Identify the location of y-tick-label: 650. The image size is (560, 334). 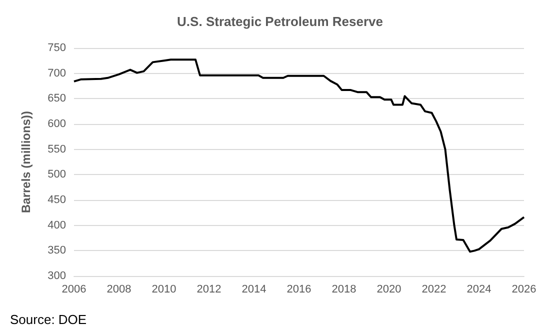
(57, 98).